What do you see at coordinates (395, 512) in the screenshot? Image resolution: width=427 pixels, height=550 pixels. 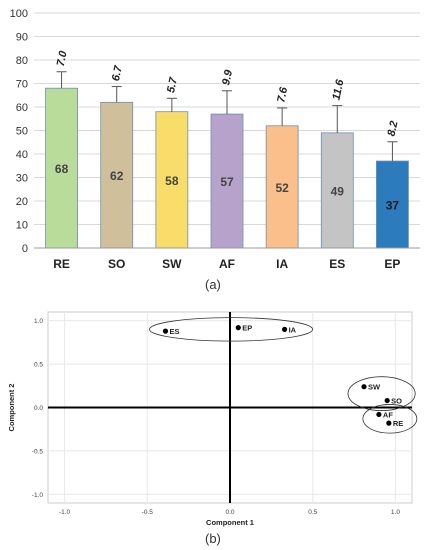 I see `x-tick-label: 1.0` at bounding box center [395, 512].